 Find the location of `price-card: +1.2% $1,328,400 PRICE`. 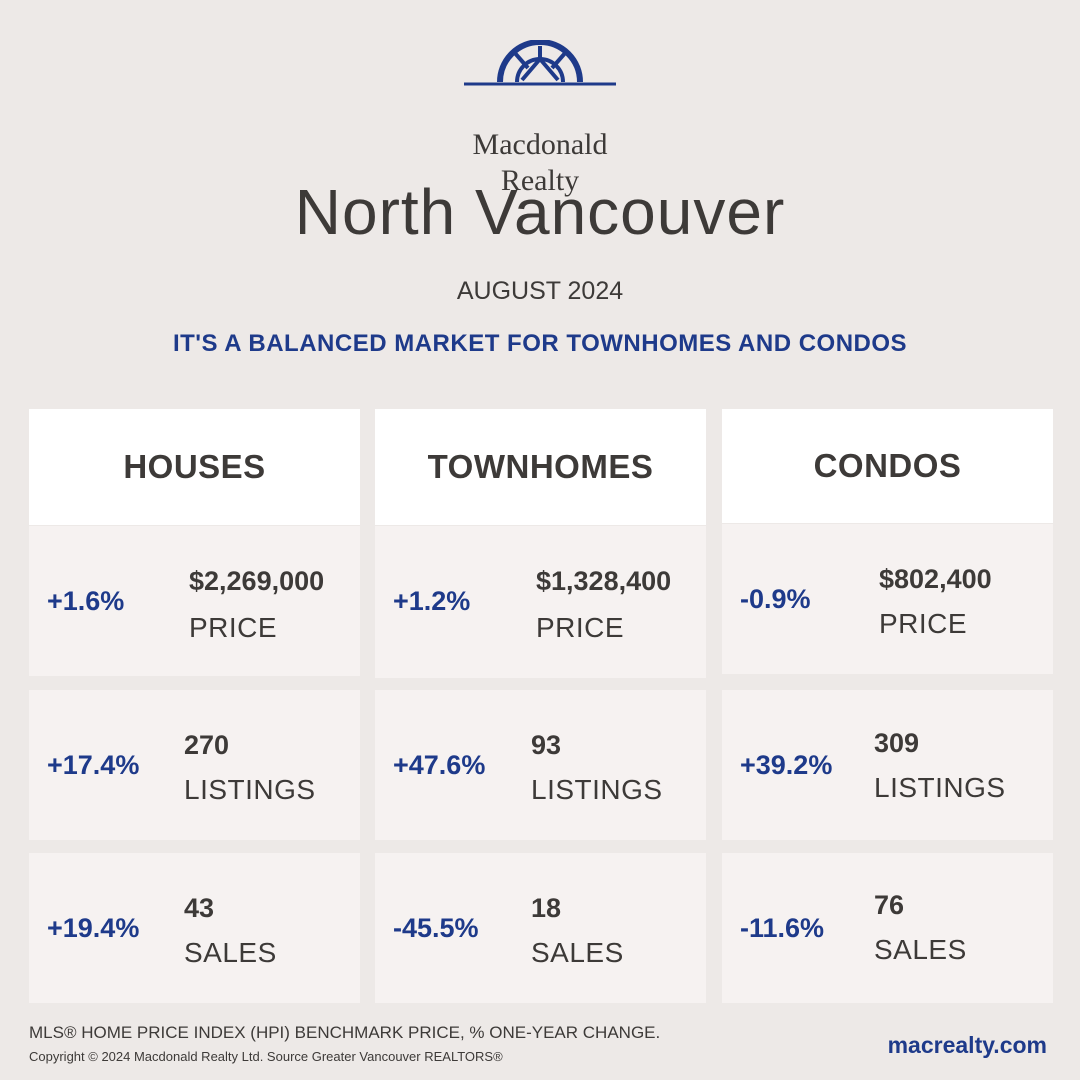

price-card: +1.2% $1,328,400 PRICE is located at coordinates (540, 602).